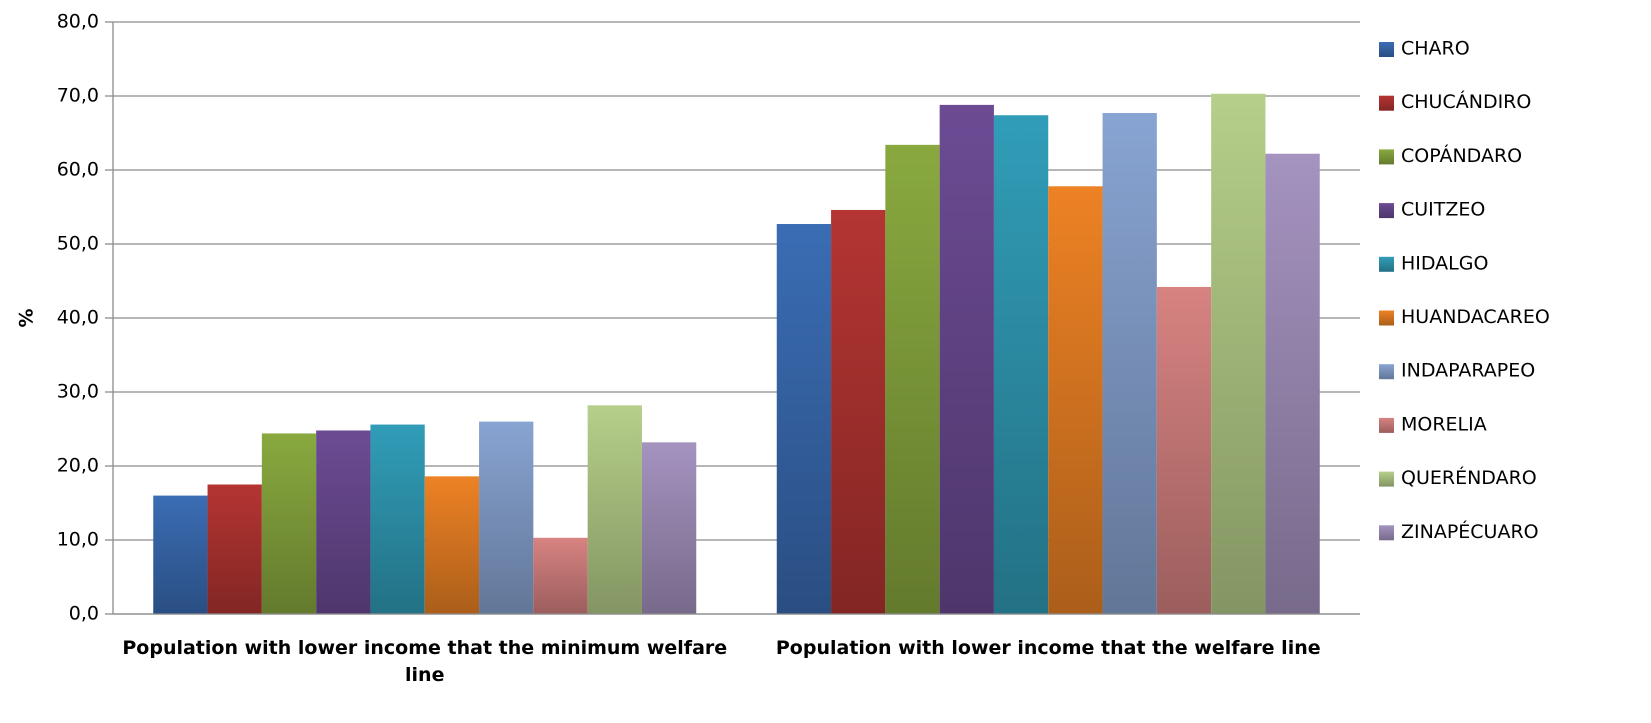 This screenshot has width=1651, height=723. I want to click on legend-item: HUANDACAREO, so click(1464, 317).